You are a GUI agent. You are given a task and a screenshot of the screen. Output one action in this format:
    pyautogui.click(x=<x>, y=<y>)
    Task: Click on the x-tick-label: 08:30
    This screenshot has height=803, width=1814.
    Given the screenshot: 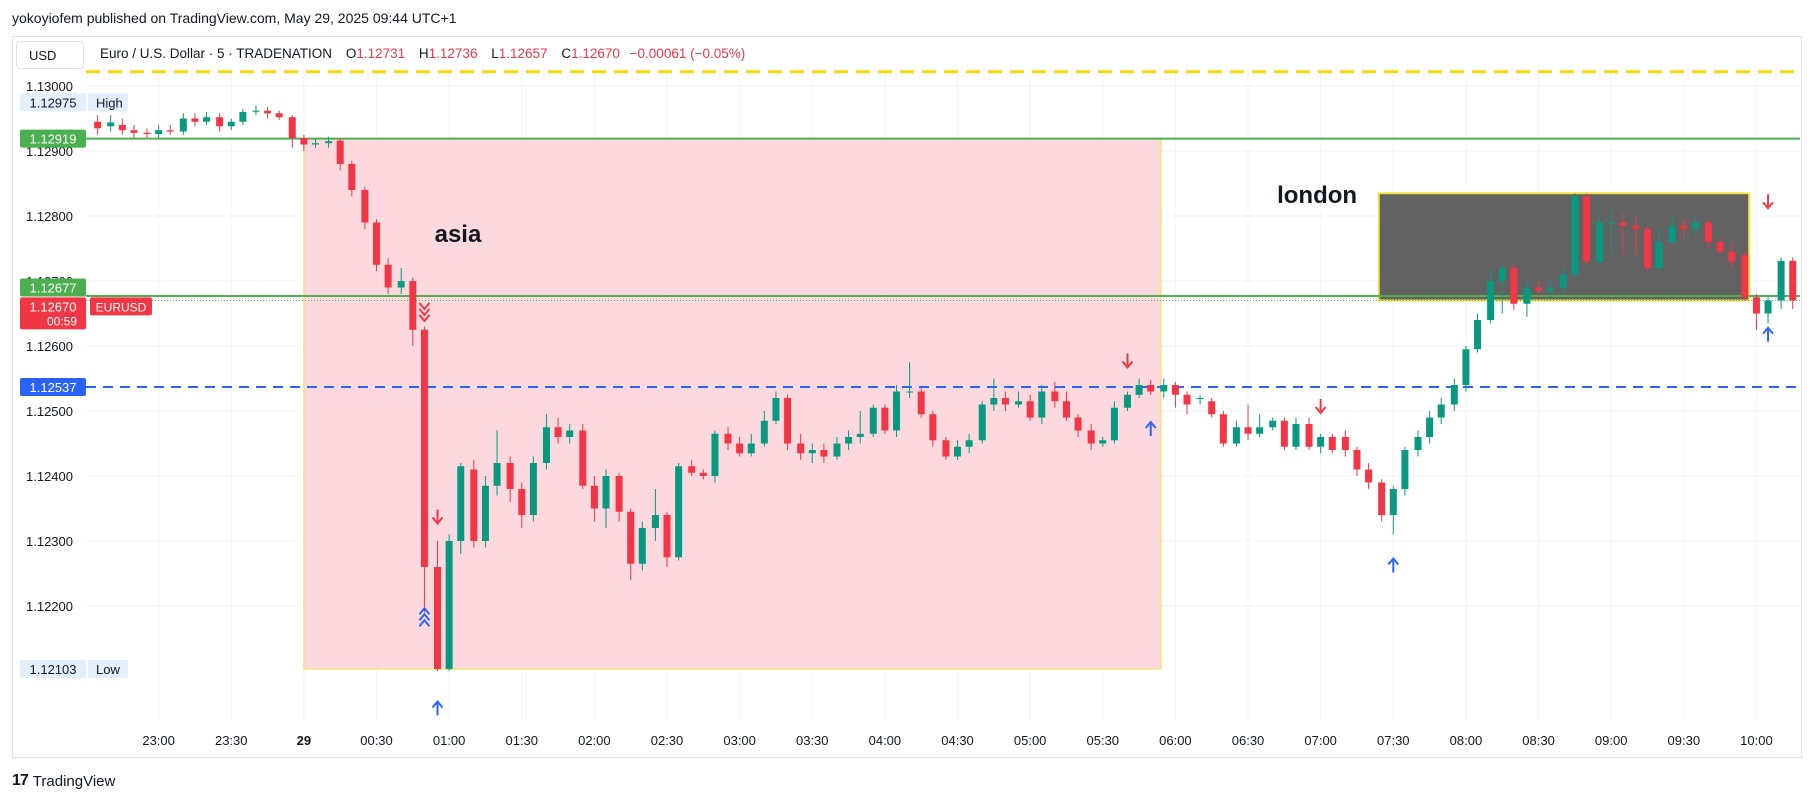 What is the action you would take?
    pyautogui.click(x=1538, y=740)
    